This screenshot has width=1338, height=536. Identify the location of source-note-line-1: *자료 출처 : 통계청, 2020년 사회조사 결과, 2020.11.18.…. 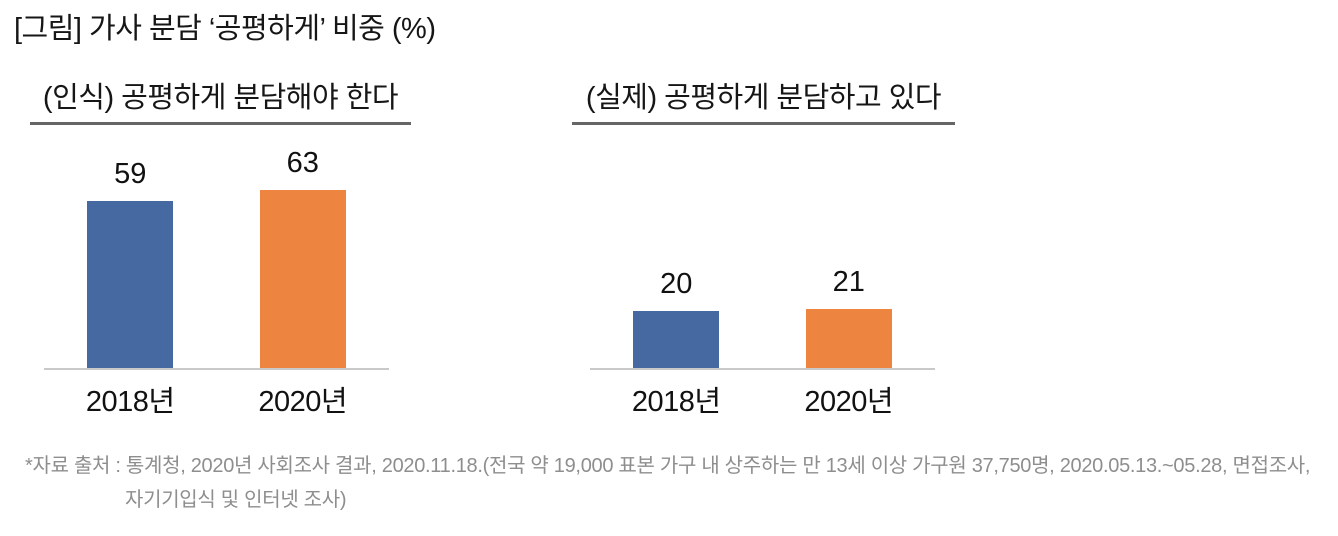
(668, 466).